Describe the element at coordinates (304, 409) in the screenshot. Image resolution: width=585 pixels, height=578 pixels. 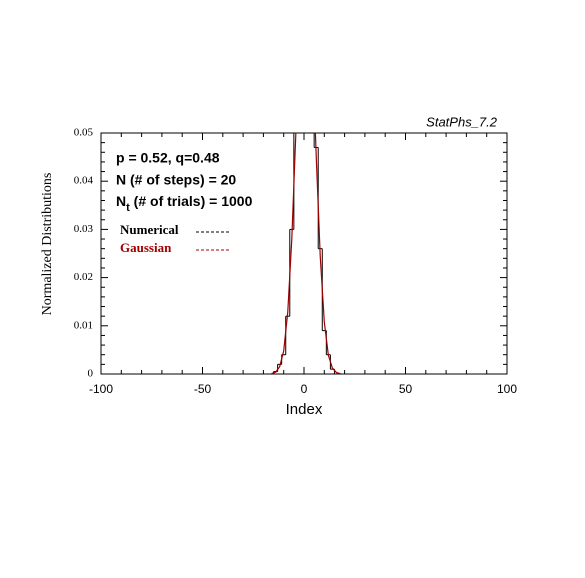
I see `x-axis-label: Index` at that location.